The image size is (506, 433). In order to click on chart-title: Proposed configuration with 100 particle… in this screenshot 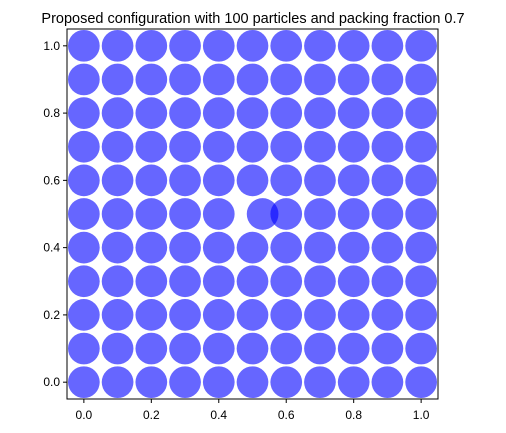, I will do `click(252, 19)`.